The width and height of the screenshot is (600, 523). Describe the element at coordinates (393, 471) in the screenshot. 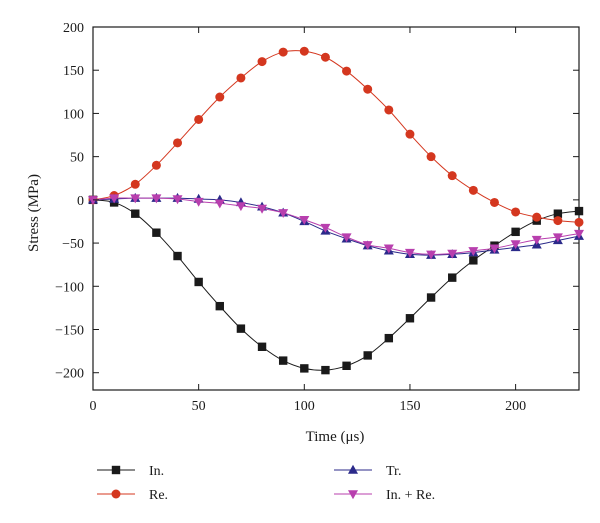

I see `legend-label: Tr.` at that location.